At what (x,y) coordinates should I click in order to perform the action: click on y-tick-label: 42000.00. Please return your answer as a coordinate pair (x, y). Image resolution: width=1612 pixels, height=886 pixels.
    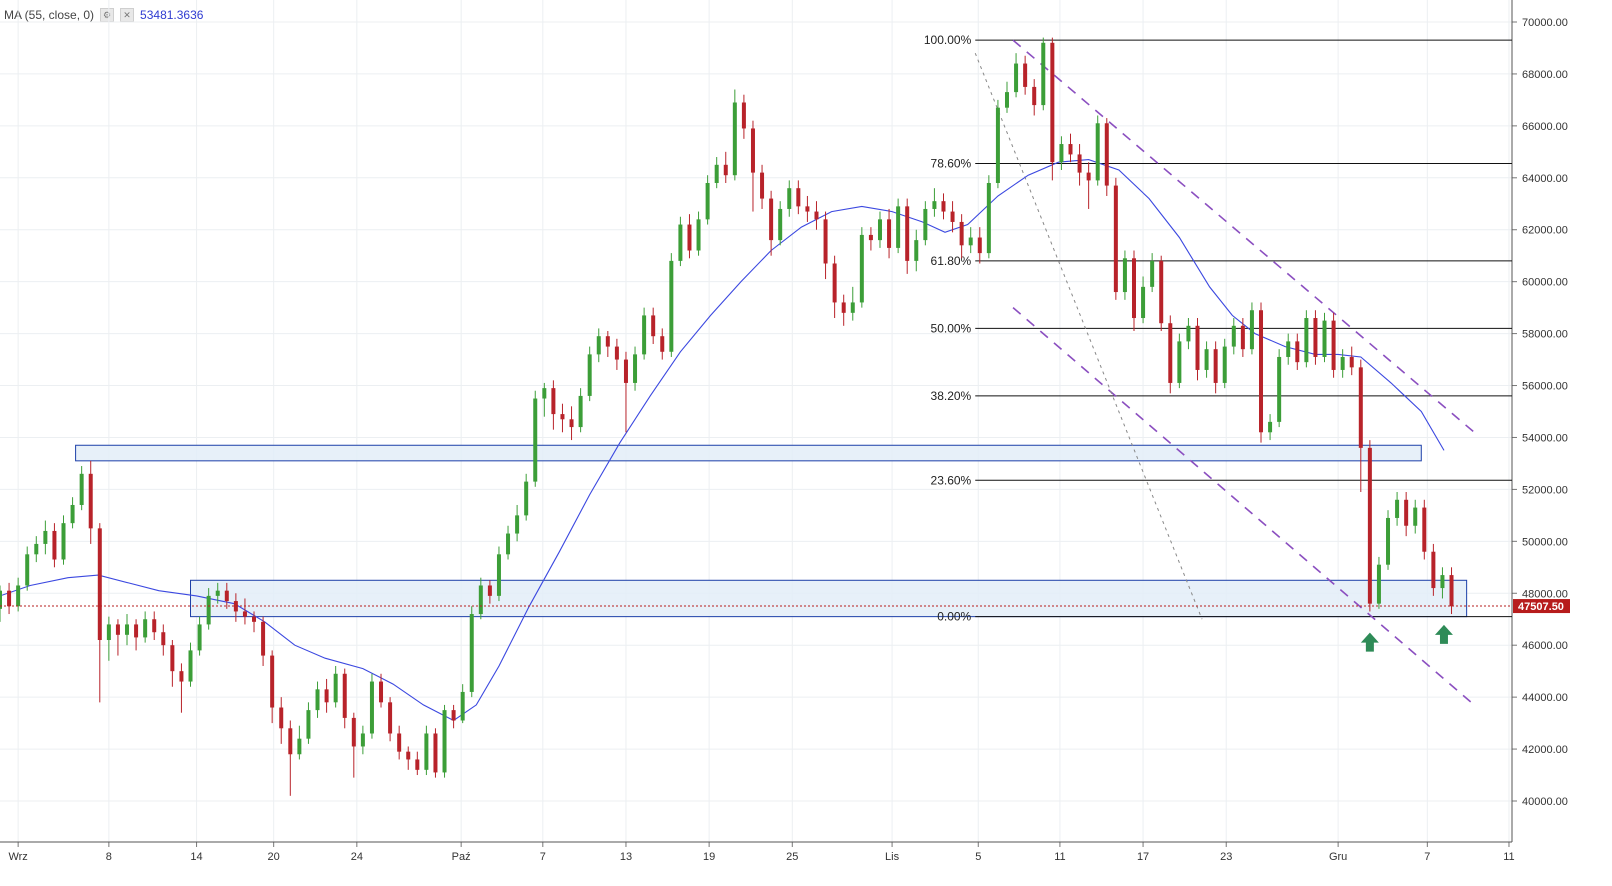
    Looking at the image, I should click on (1545, 750).